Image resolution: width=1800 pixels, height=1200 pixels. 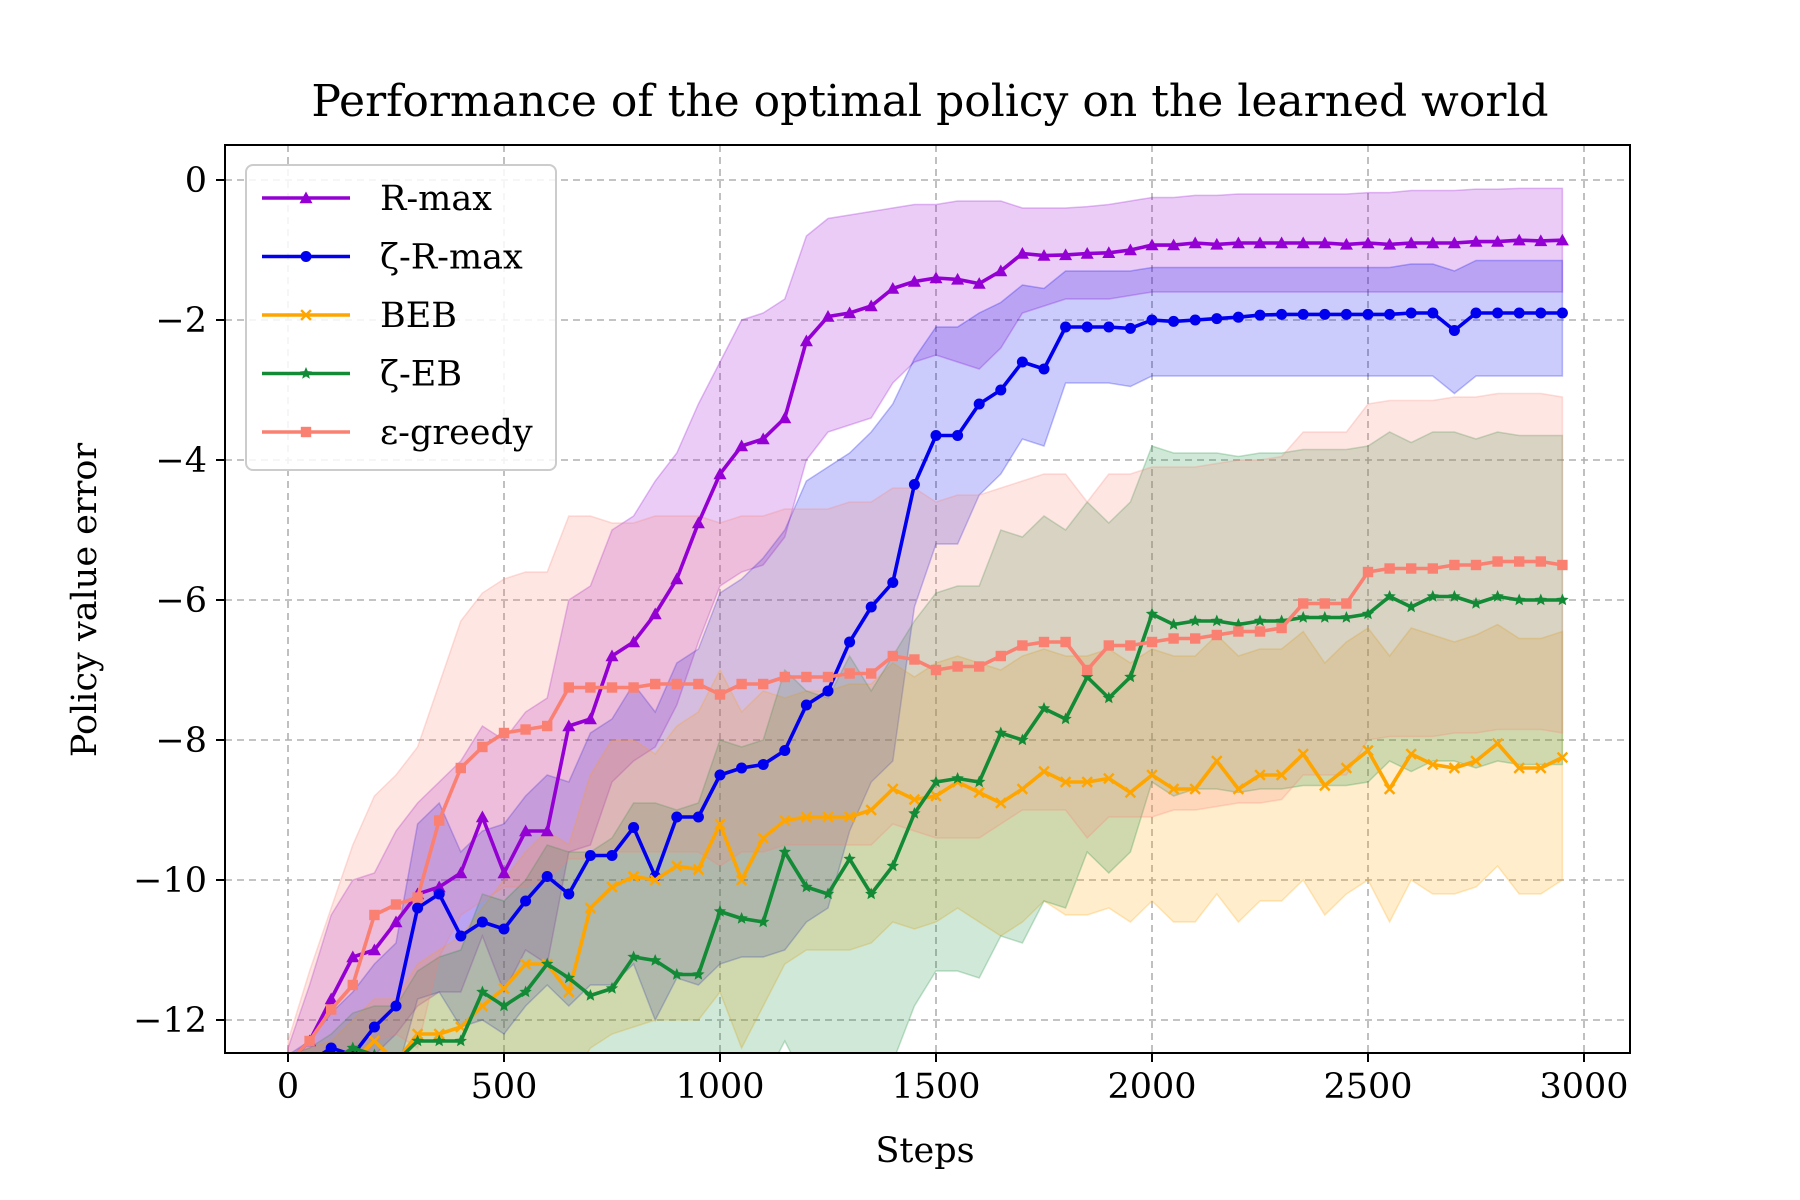 What do you see at coordinates (1583, 1087) in the screenshot?
I see `x-tick-label: 3000` at bounding box center [1583, 1087].